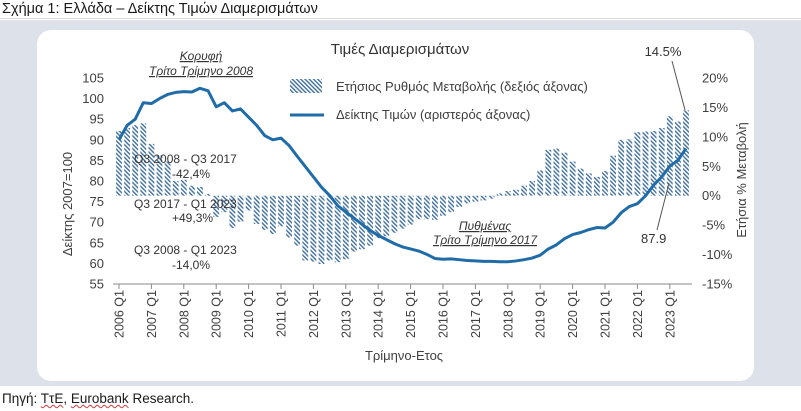  I want to click on x-tick-label: 2020 Q1, so click(573, 314).